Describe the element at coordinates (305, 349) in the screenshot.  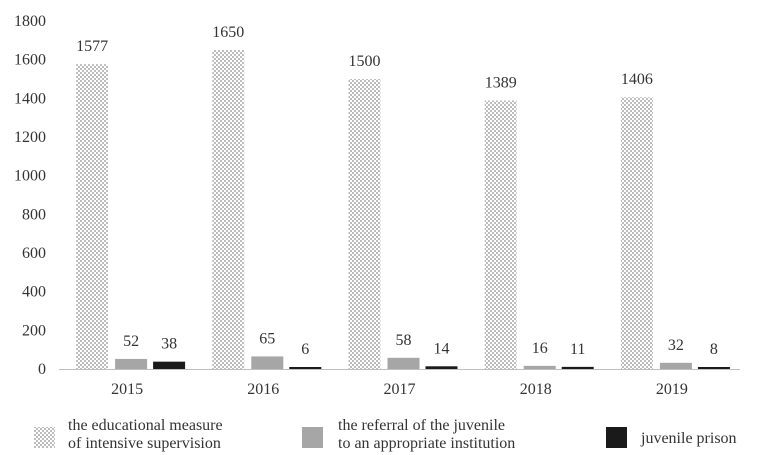
I see `data-label: 6` at that location.